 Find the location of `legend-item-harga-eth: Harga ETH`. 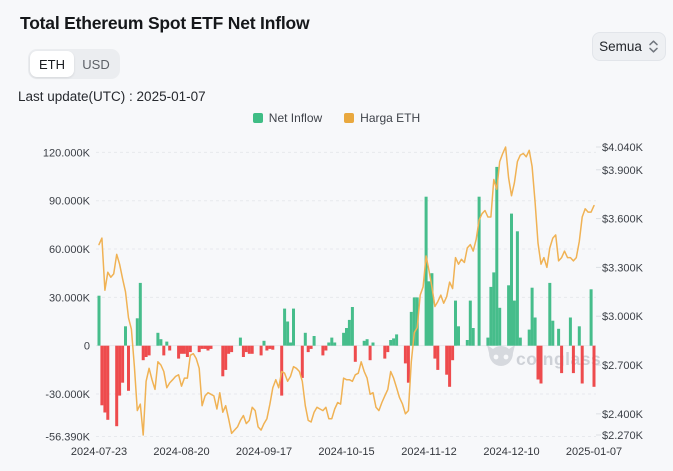

legend-item-harga-eth: Harga ETH is located at coordinates (382, 118).